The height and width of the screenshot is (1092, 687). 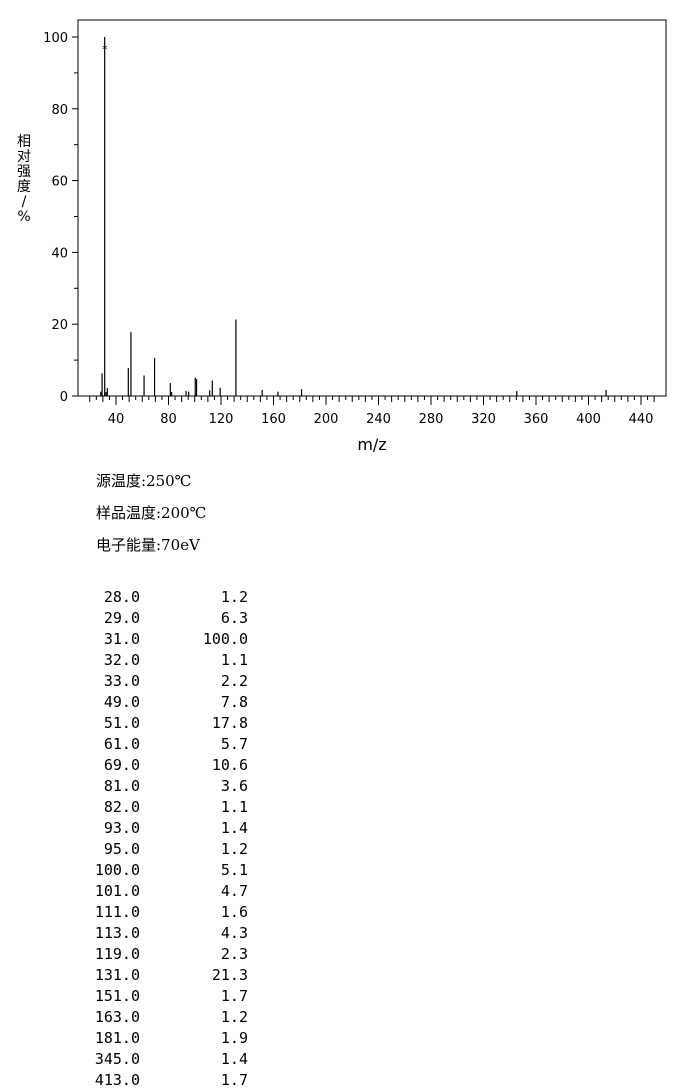 I want to click on x-tick-label: 360, so click(x=536, y=419).